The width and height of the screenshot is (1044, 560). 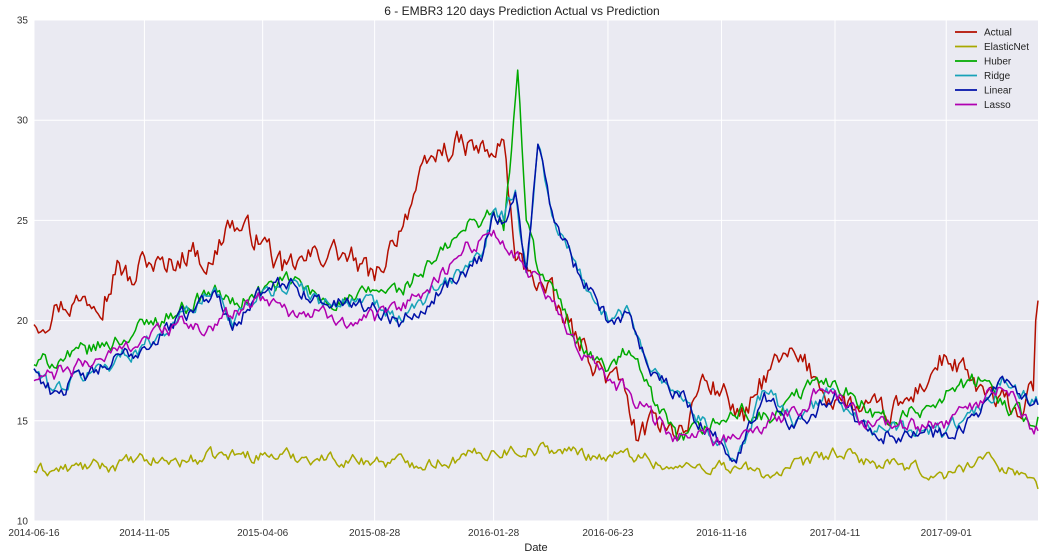 What do you see at coordinates (23, 421) in the screenshot?
I see `y-tick-label: 15` at bounding box center [23, 421].